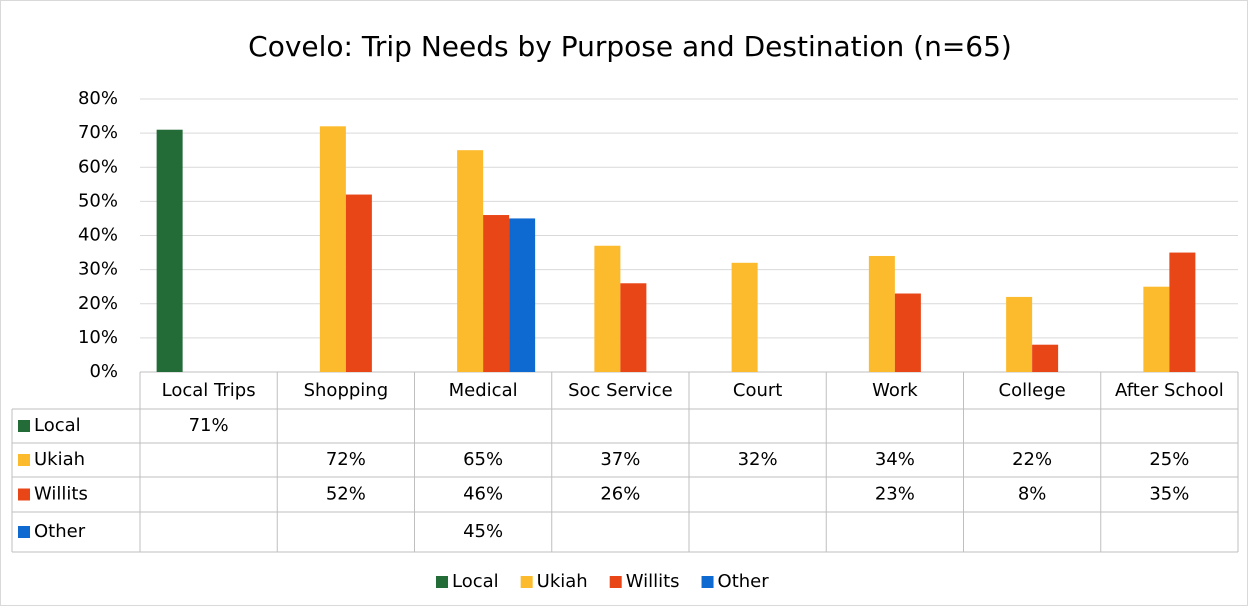 This screenshot has height=610, width=1248. What do you see at coordinates (620, 459) in the screenshot?
I see `table-value: 37%` at bounding box center [620, 459].